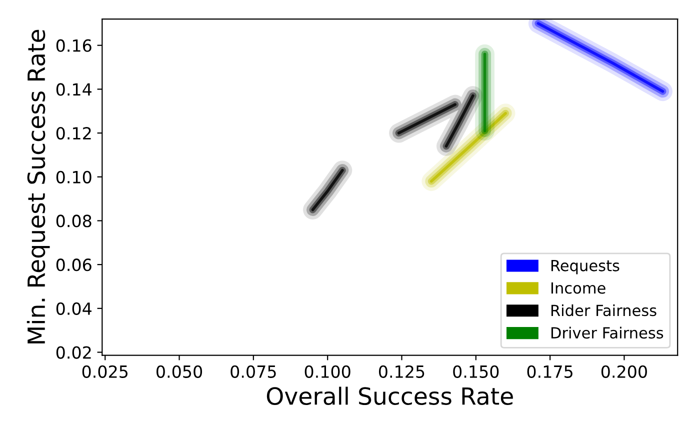 Image resolution: width=681 pixels, height=423 pixels. I want to click on y-tick-label: 0.10, so click(74, 177).